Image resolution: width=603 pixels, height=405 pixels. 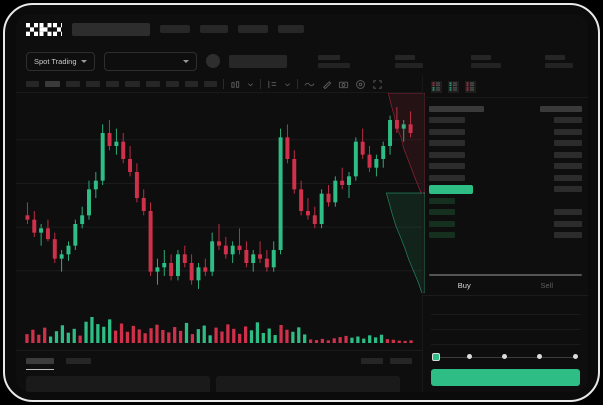 I want to click on volume-histogram, so click(x=219, y=327).